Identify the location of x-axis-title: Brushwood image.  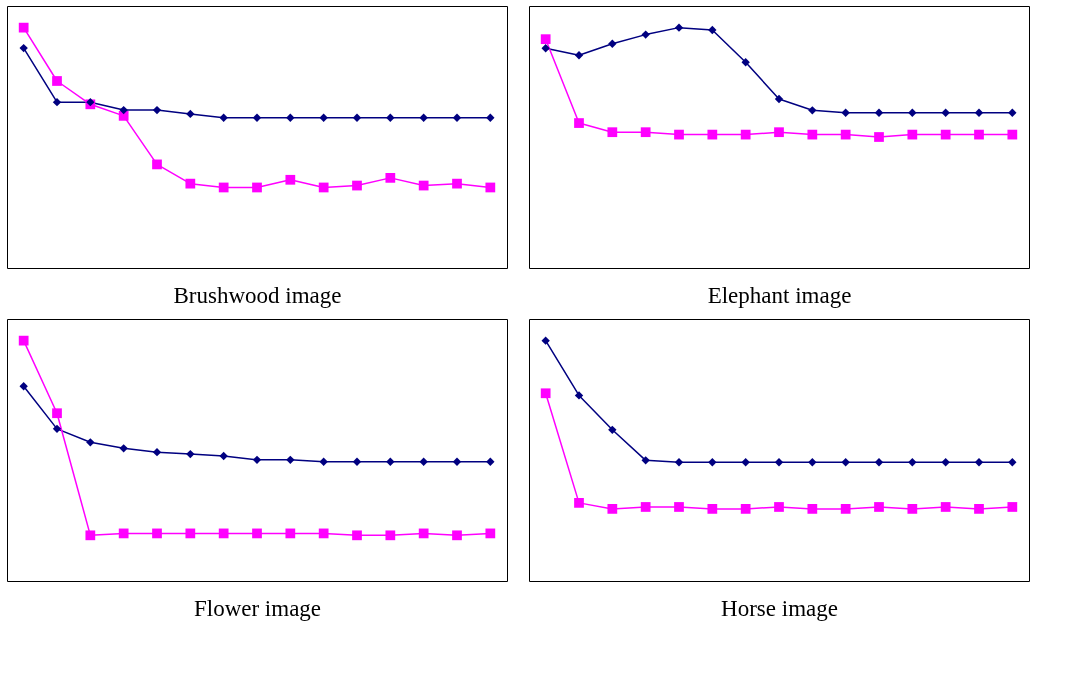
(257, 295).